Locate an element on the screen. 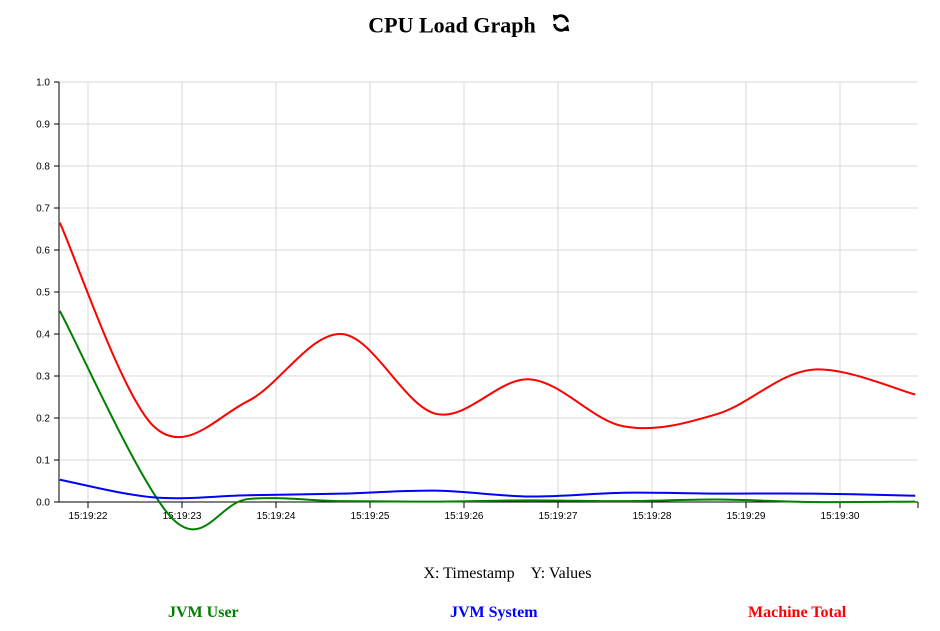  refresh-icon is located at coordinates (561, 25).